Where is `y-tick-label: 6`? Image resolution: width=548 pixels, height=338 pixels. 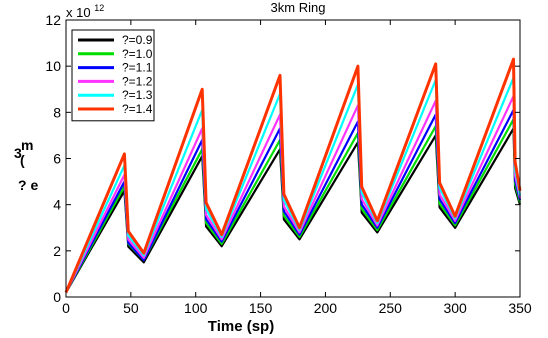
y-tick-label: 6 is located at coordinates (57, 159).